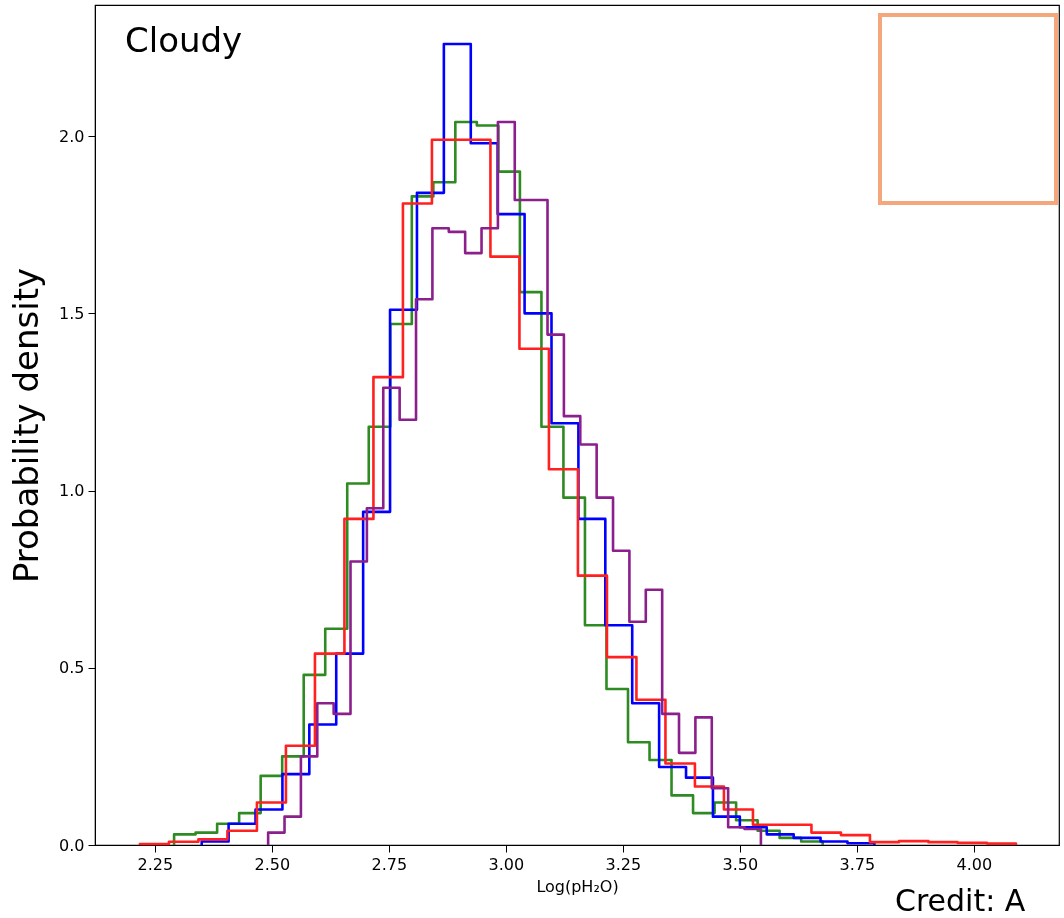 The image size is (1064, 918). Describe the element at coordinates (72, 845) in the screenshot. I see `y-tick-label: 0.0` at that location.